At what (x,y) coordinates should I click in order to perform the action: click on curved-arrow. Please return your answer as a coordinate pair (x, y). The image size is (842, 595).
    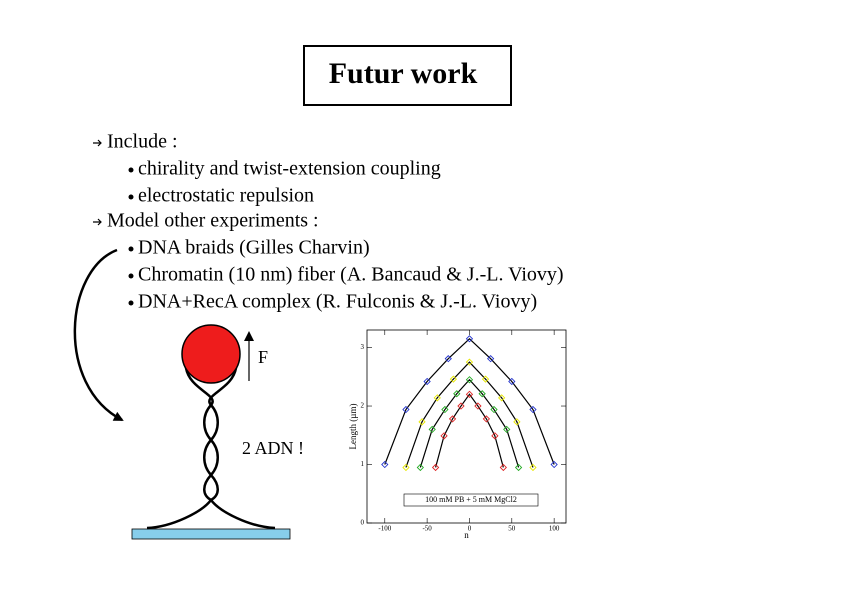
    Looking at the image, I should click on (98, 335).